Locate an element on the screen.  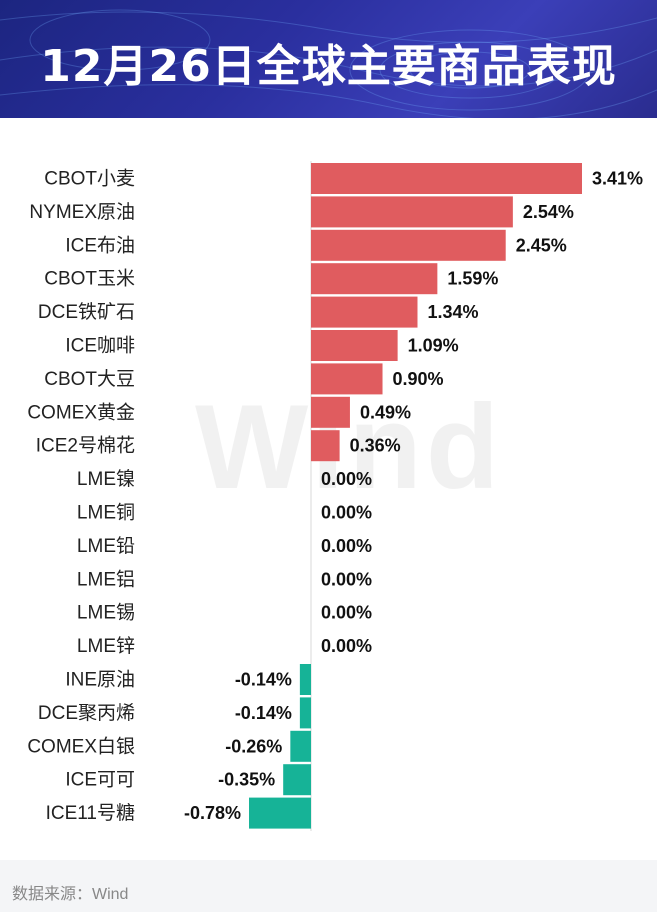
category-label: ICE咖啡 is located at coordinates (100, 346).